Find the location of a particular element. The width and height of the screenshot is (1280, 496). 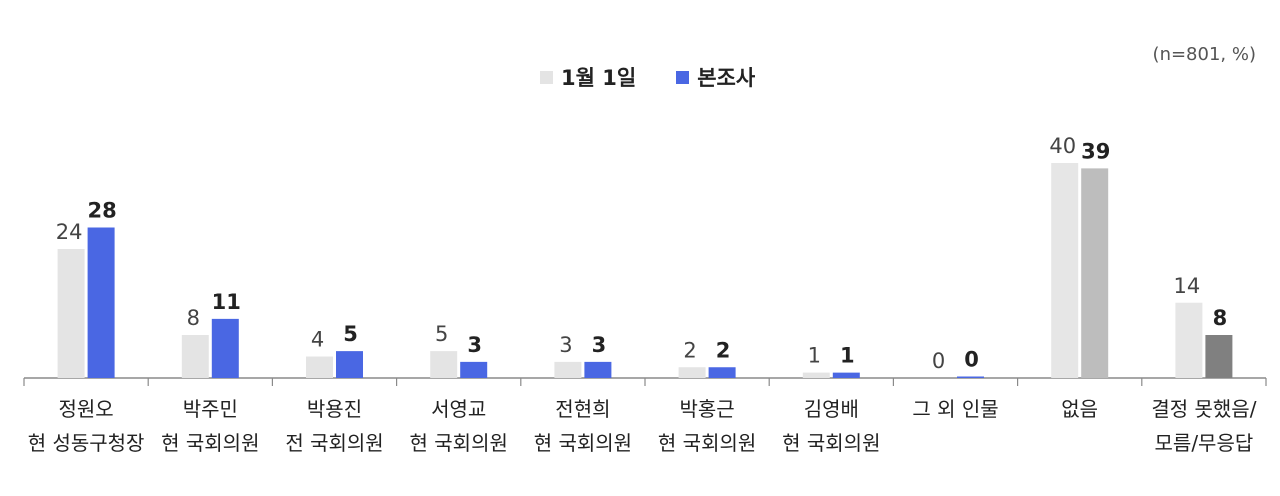

x-tick-label: 전 국회의원 is located at coordinates (334, 443).